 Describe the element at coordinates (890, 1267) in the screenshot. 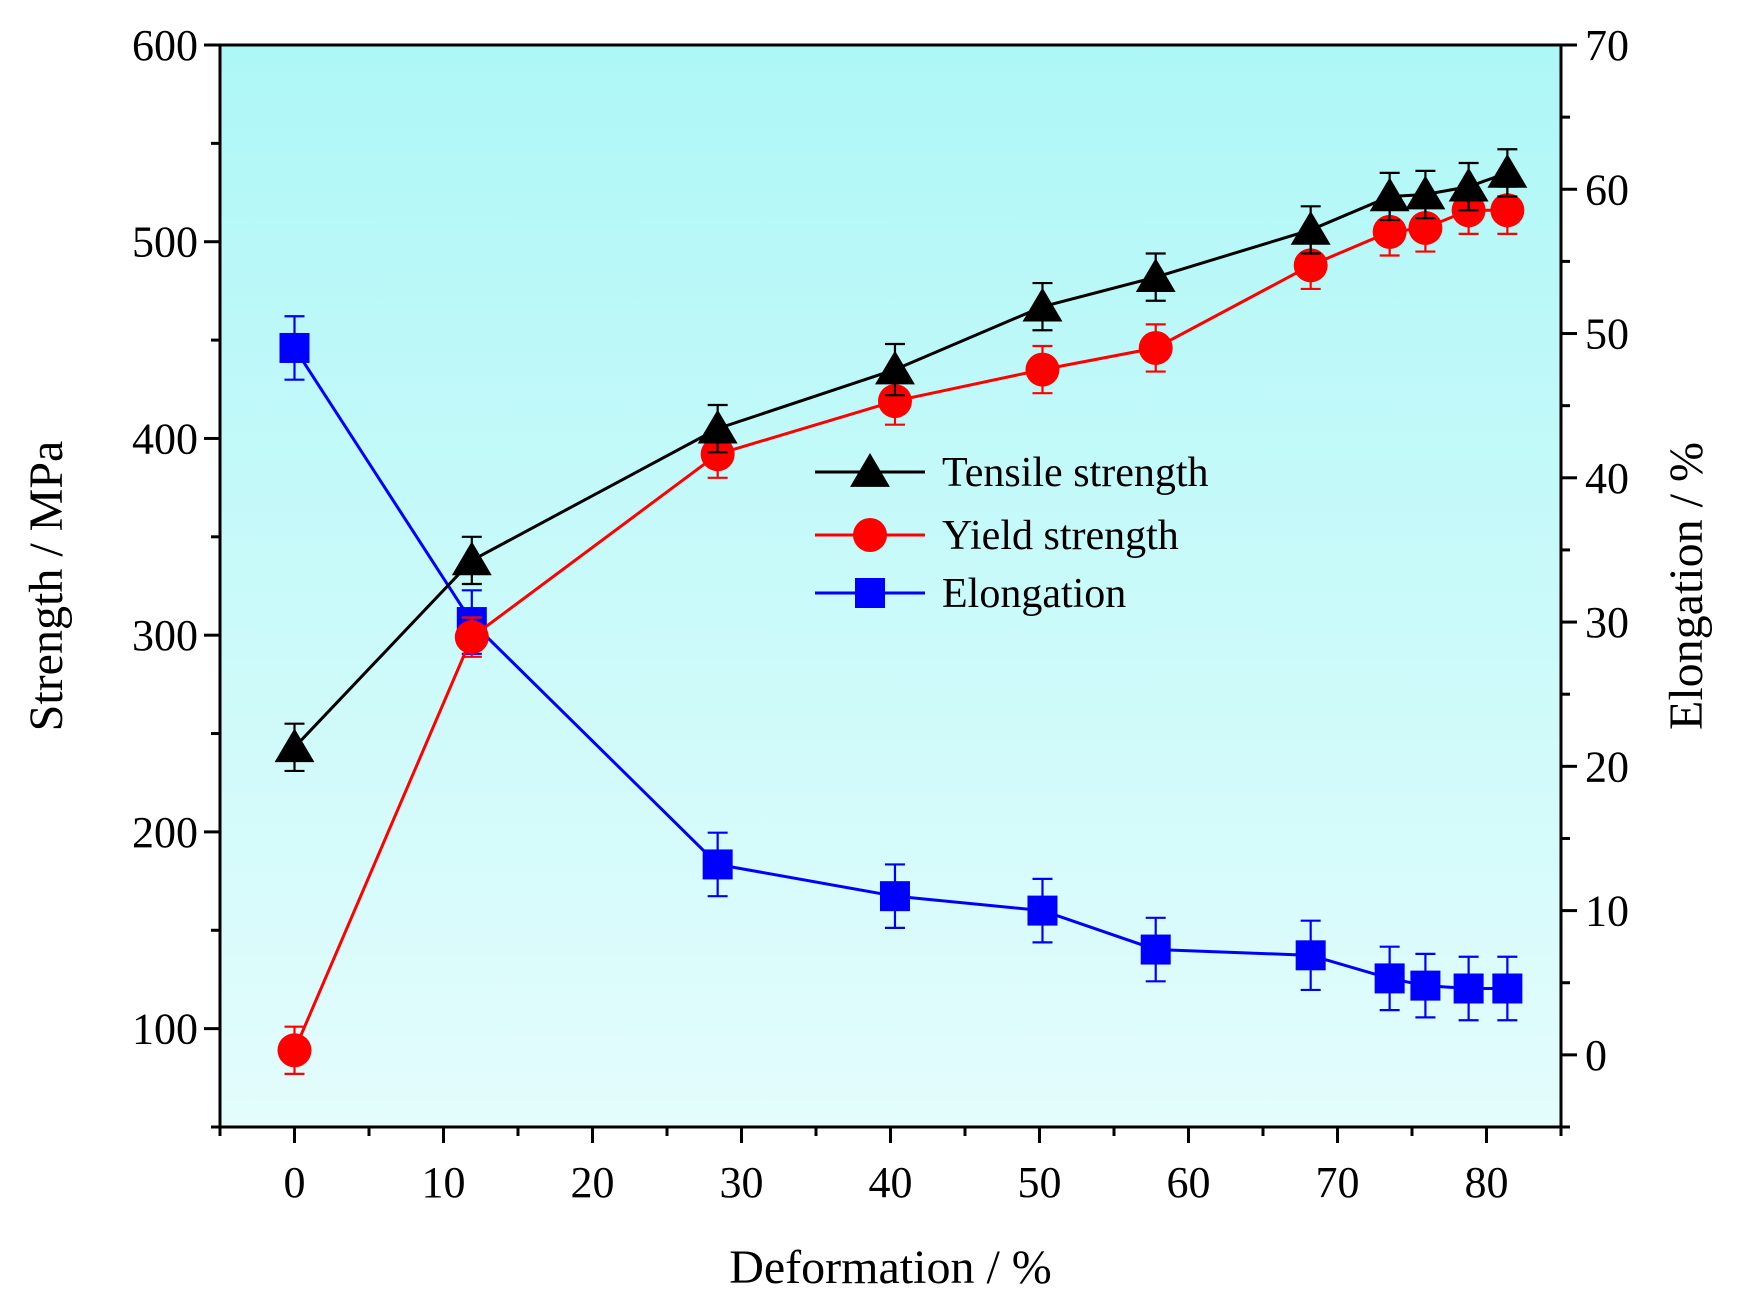

I see `x-axis-title: Deformation / %` at that location.